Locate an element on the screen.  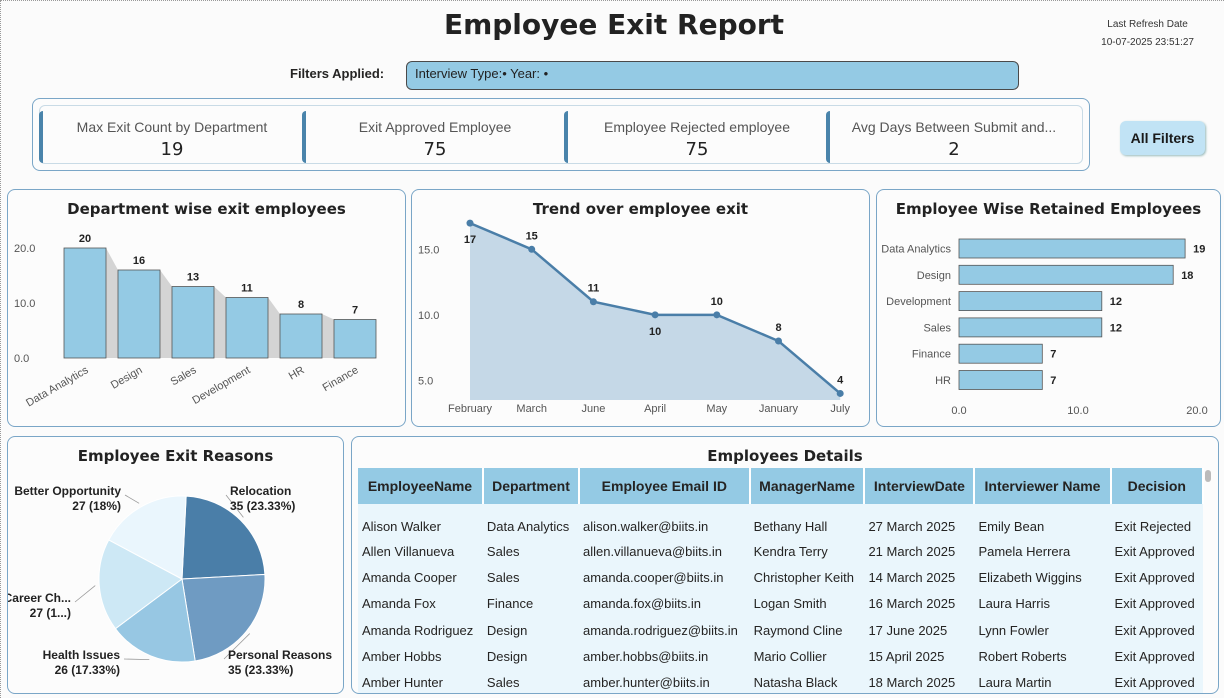
slice-value: 26 (17.33%) is located at coordinates (87, 670).